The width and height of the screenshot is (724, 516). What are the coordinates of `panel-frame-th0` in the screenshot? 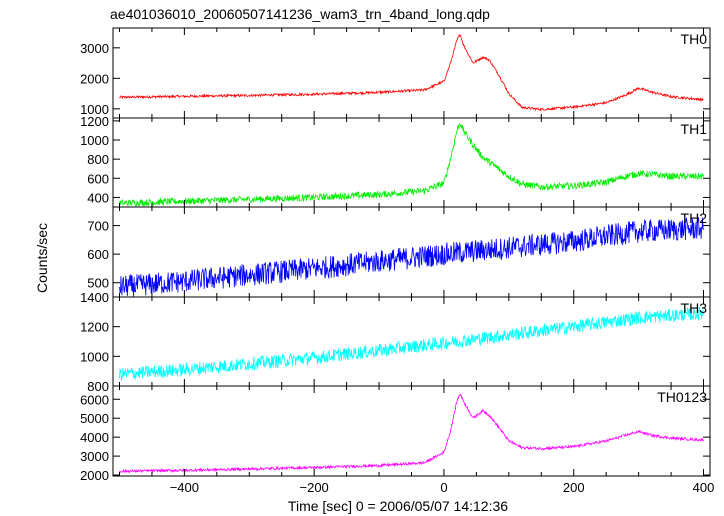 It's located at (411, 73).